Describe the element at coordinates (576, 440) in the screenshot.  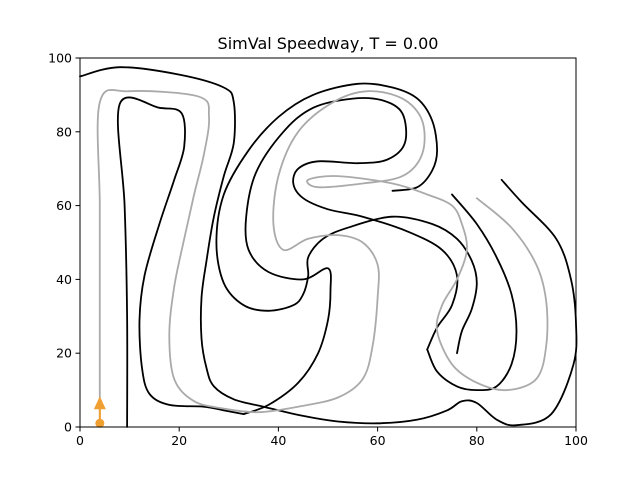
I see `x-tick-label: 100` at that location.